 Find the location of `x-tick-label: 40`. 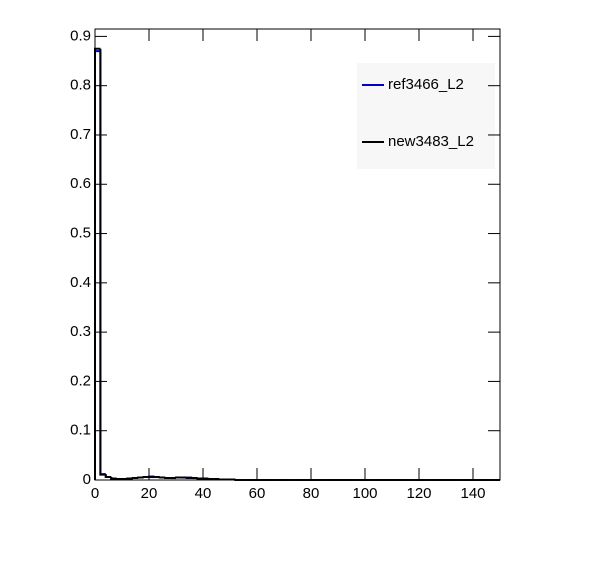

x-tick-label: 40 is located at coordinates (203, 493).